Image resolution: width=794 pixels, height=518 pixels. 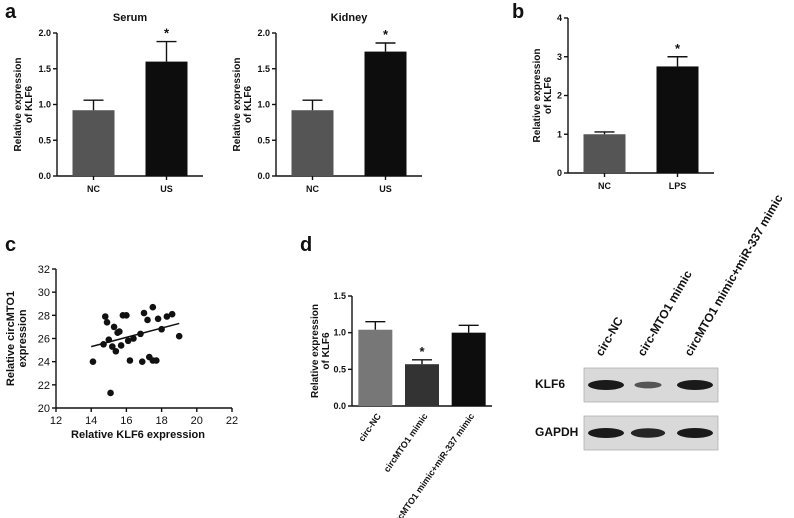 I want to click on y-tick-label: 0, so click(x=559, y=173).